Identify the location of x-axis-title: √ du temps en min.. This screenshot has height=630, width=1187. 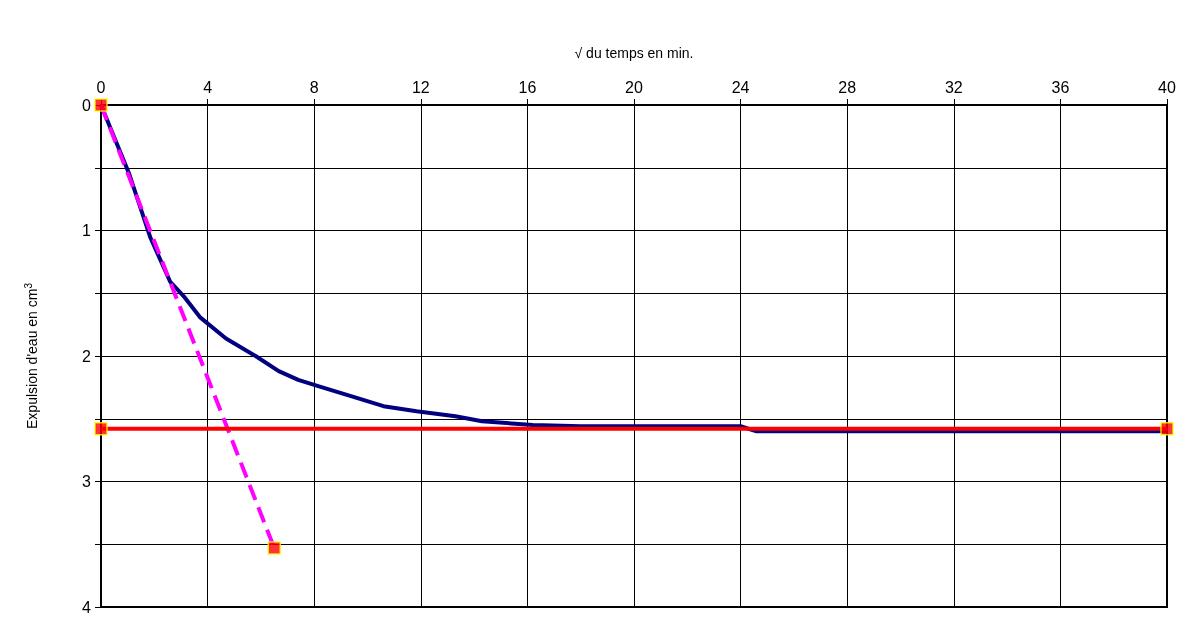
(634, 53).